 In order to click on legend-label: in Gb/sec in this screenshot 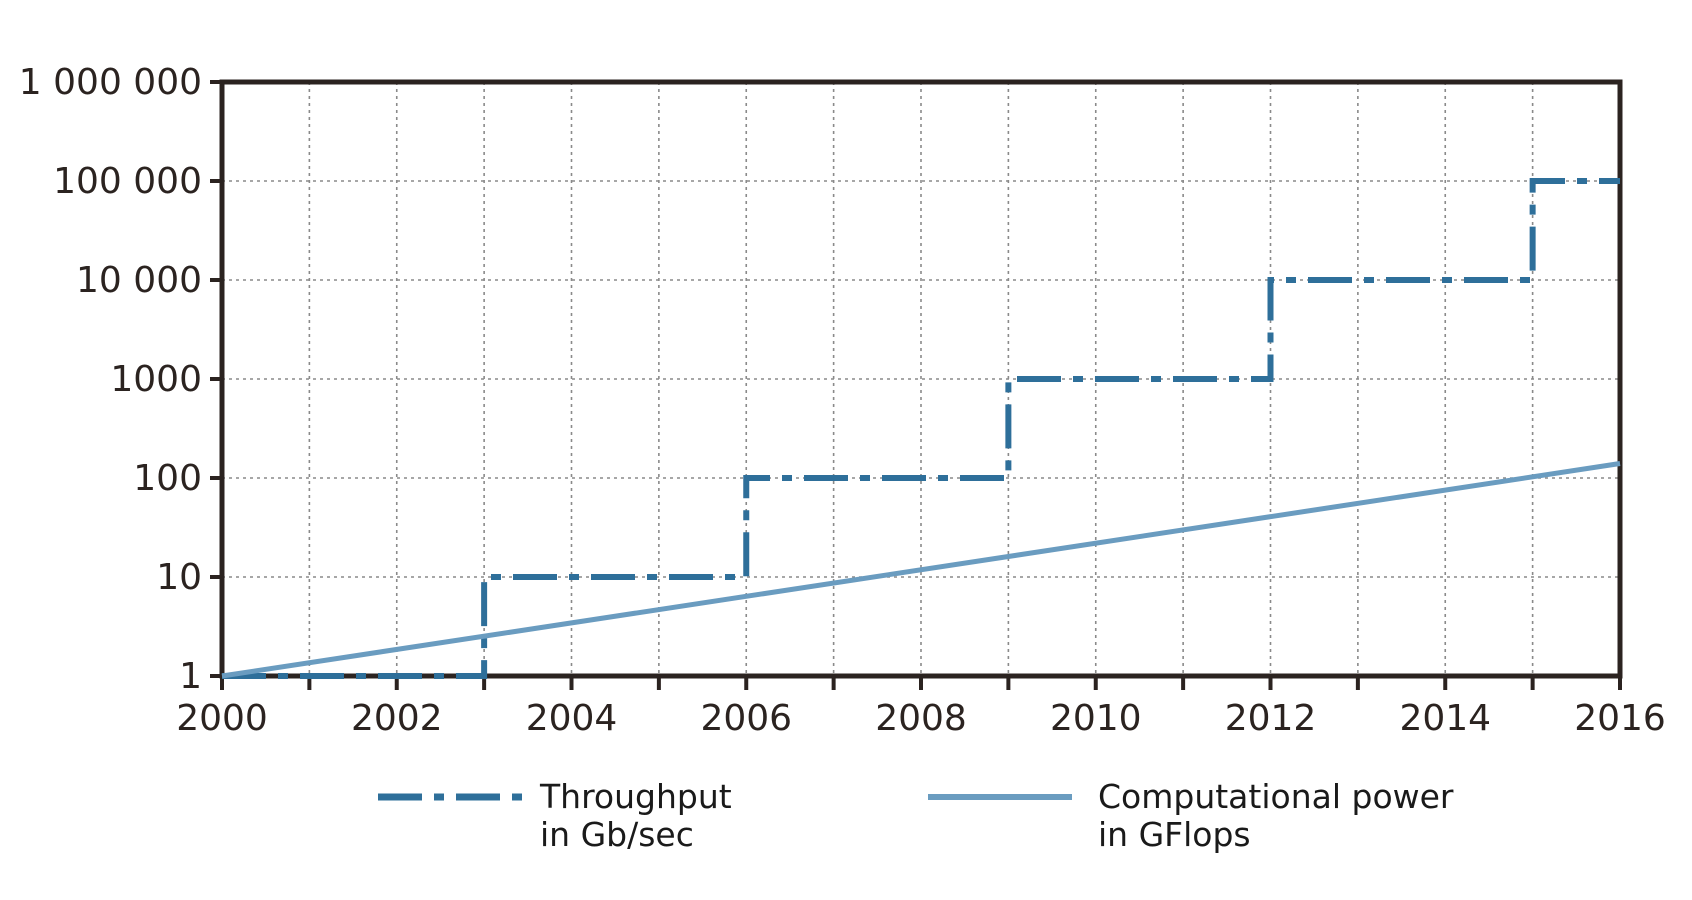, I will do `click(617, 834)`.